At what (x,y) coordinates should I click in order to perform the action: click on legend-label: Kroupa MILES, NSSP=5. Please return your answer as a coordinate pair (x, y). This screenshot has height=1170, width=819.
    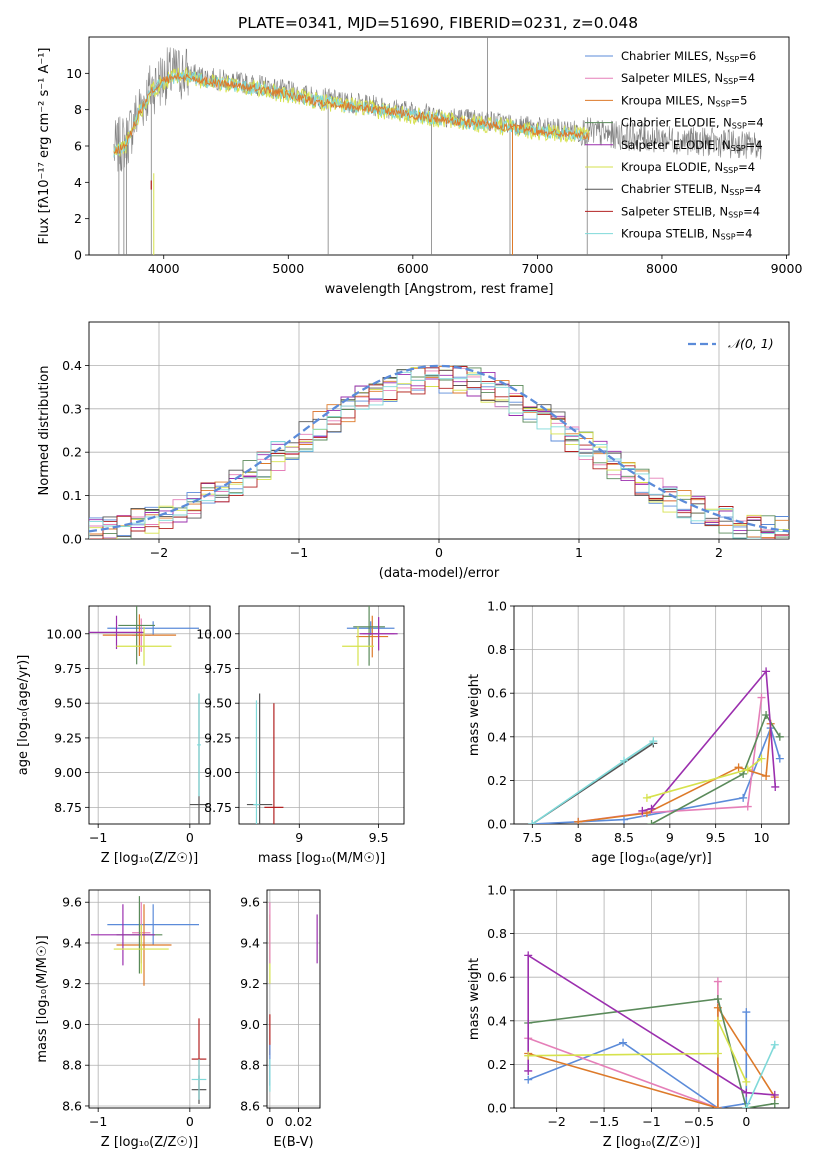
    Looking at the image, I should click on (684, 100).